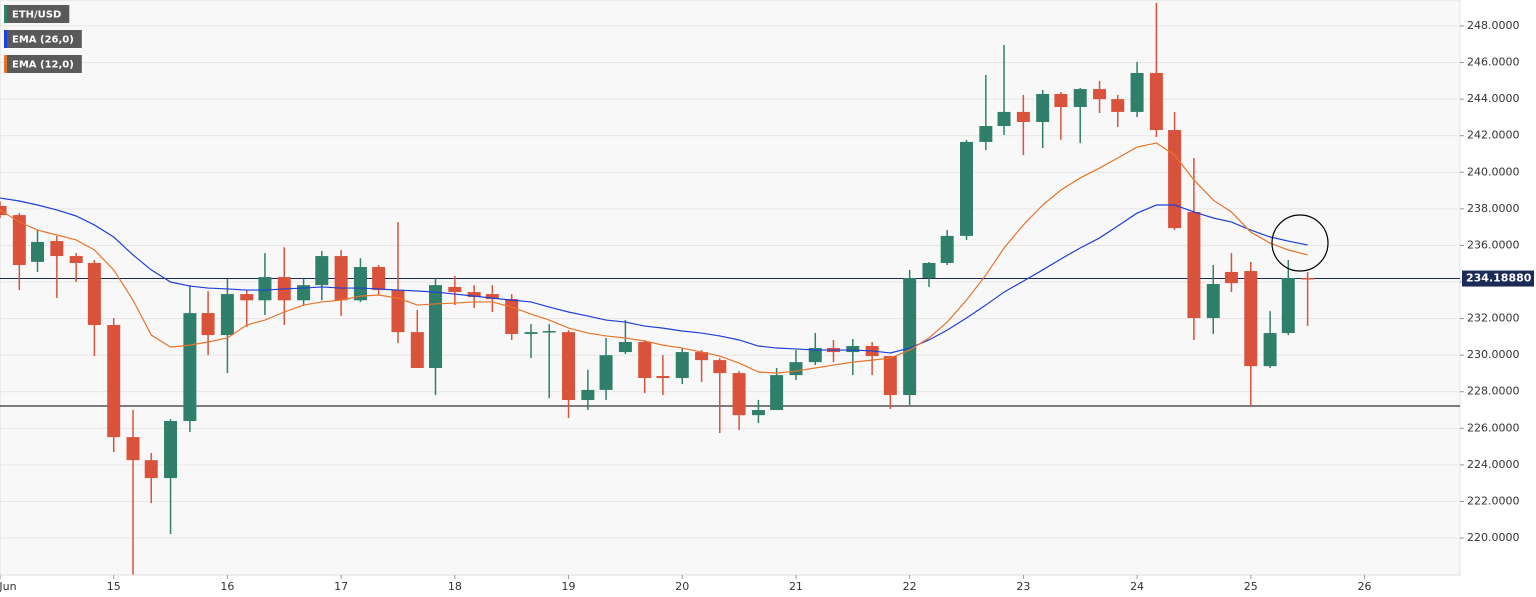  Describe the element at coordinates (1493, 135) in the screenshot. I see `y-tick-label: 242.0000` at that location.